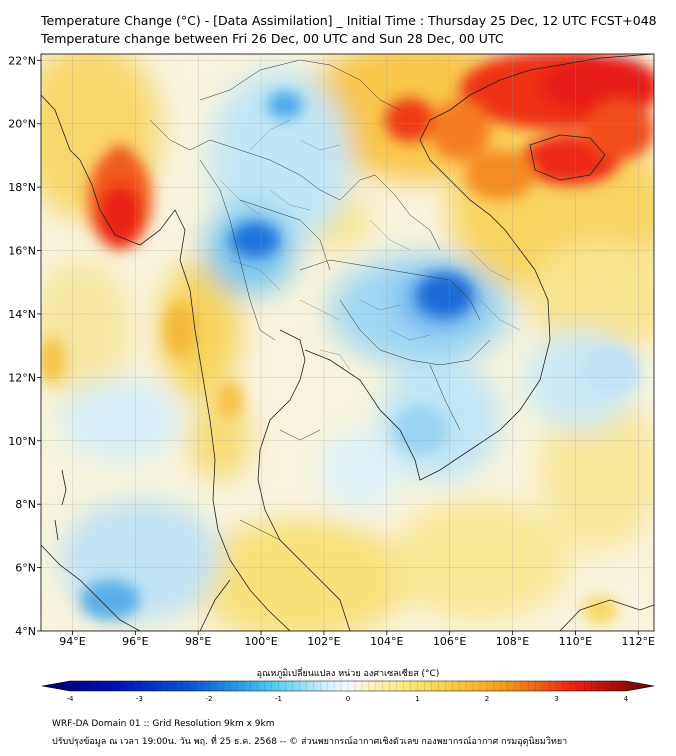 The image size is (676, 756). I want to click on y-tick-label: 12°N, so click(22, 377).